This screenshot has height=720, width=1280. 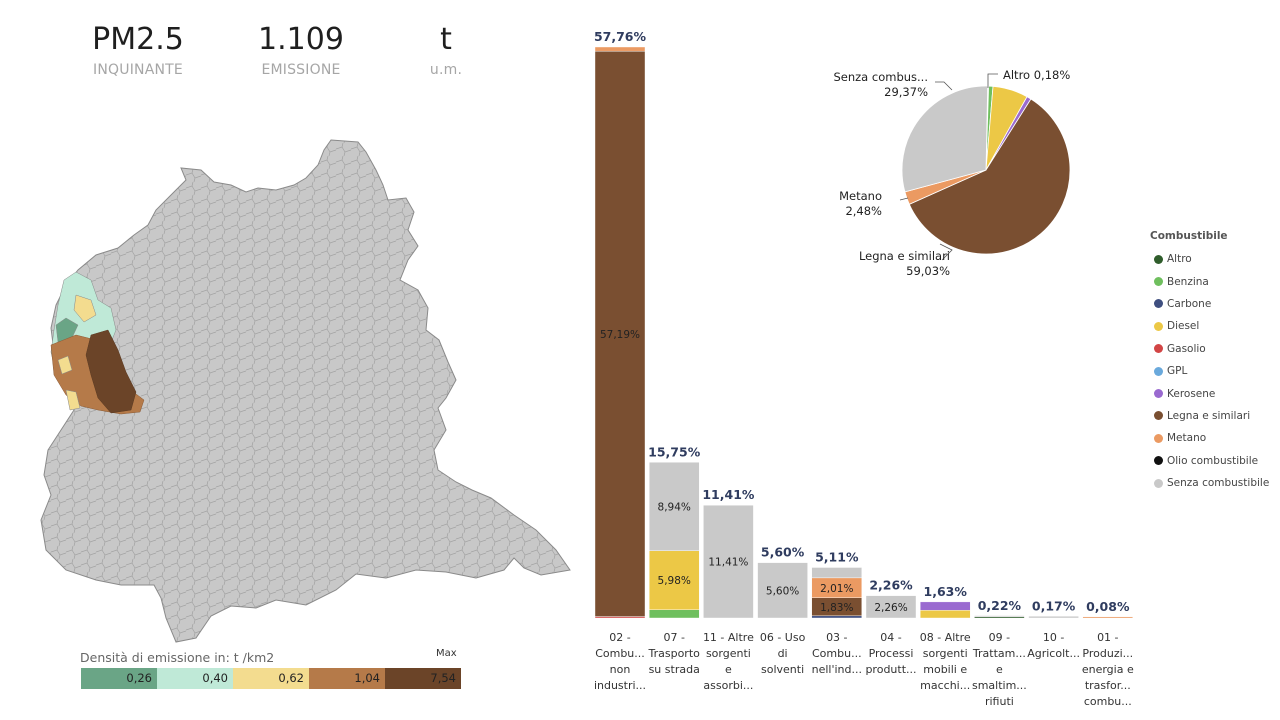 I want to click on map-legend-segment-label: 0,62, so click(x=291, y=678).